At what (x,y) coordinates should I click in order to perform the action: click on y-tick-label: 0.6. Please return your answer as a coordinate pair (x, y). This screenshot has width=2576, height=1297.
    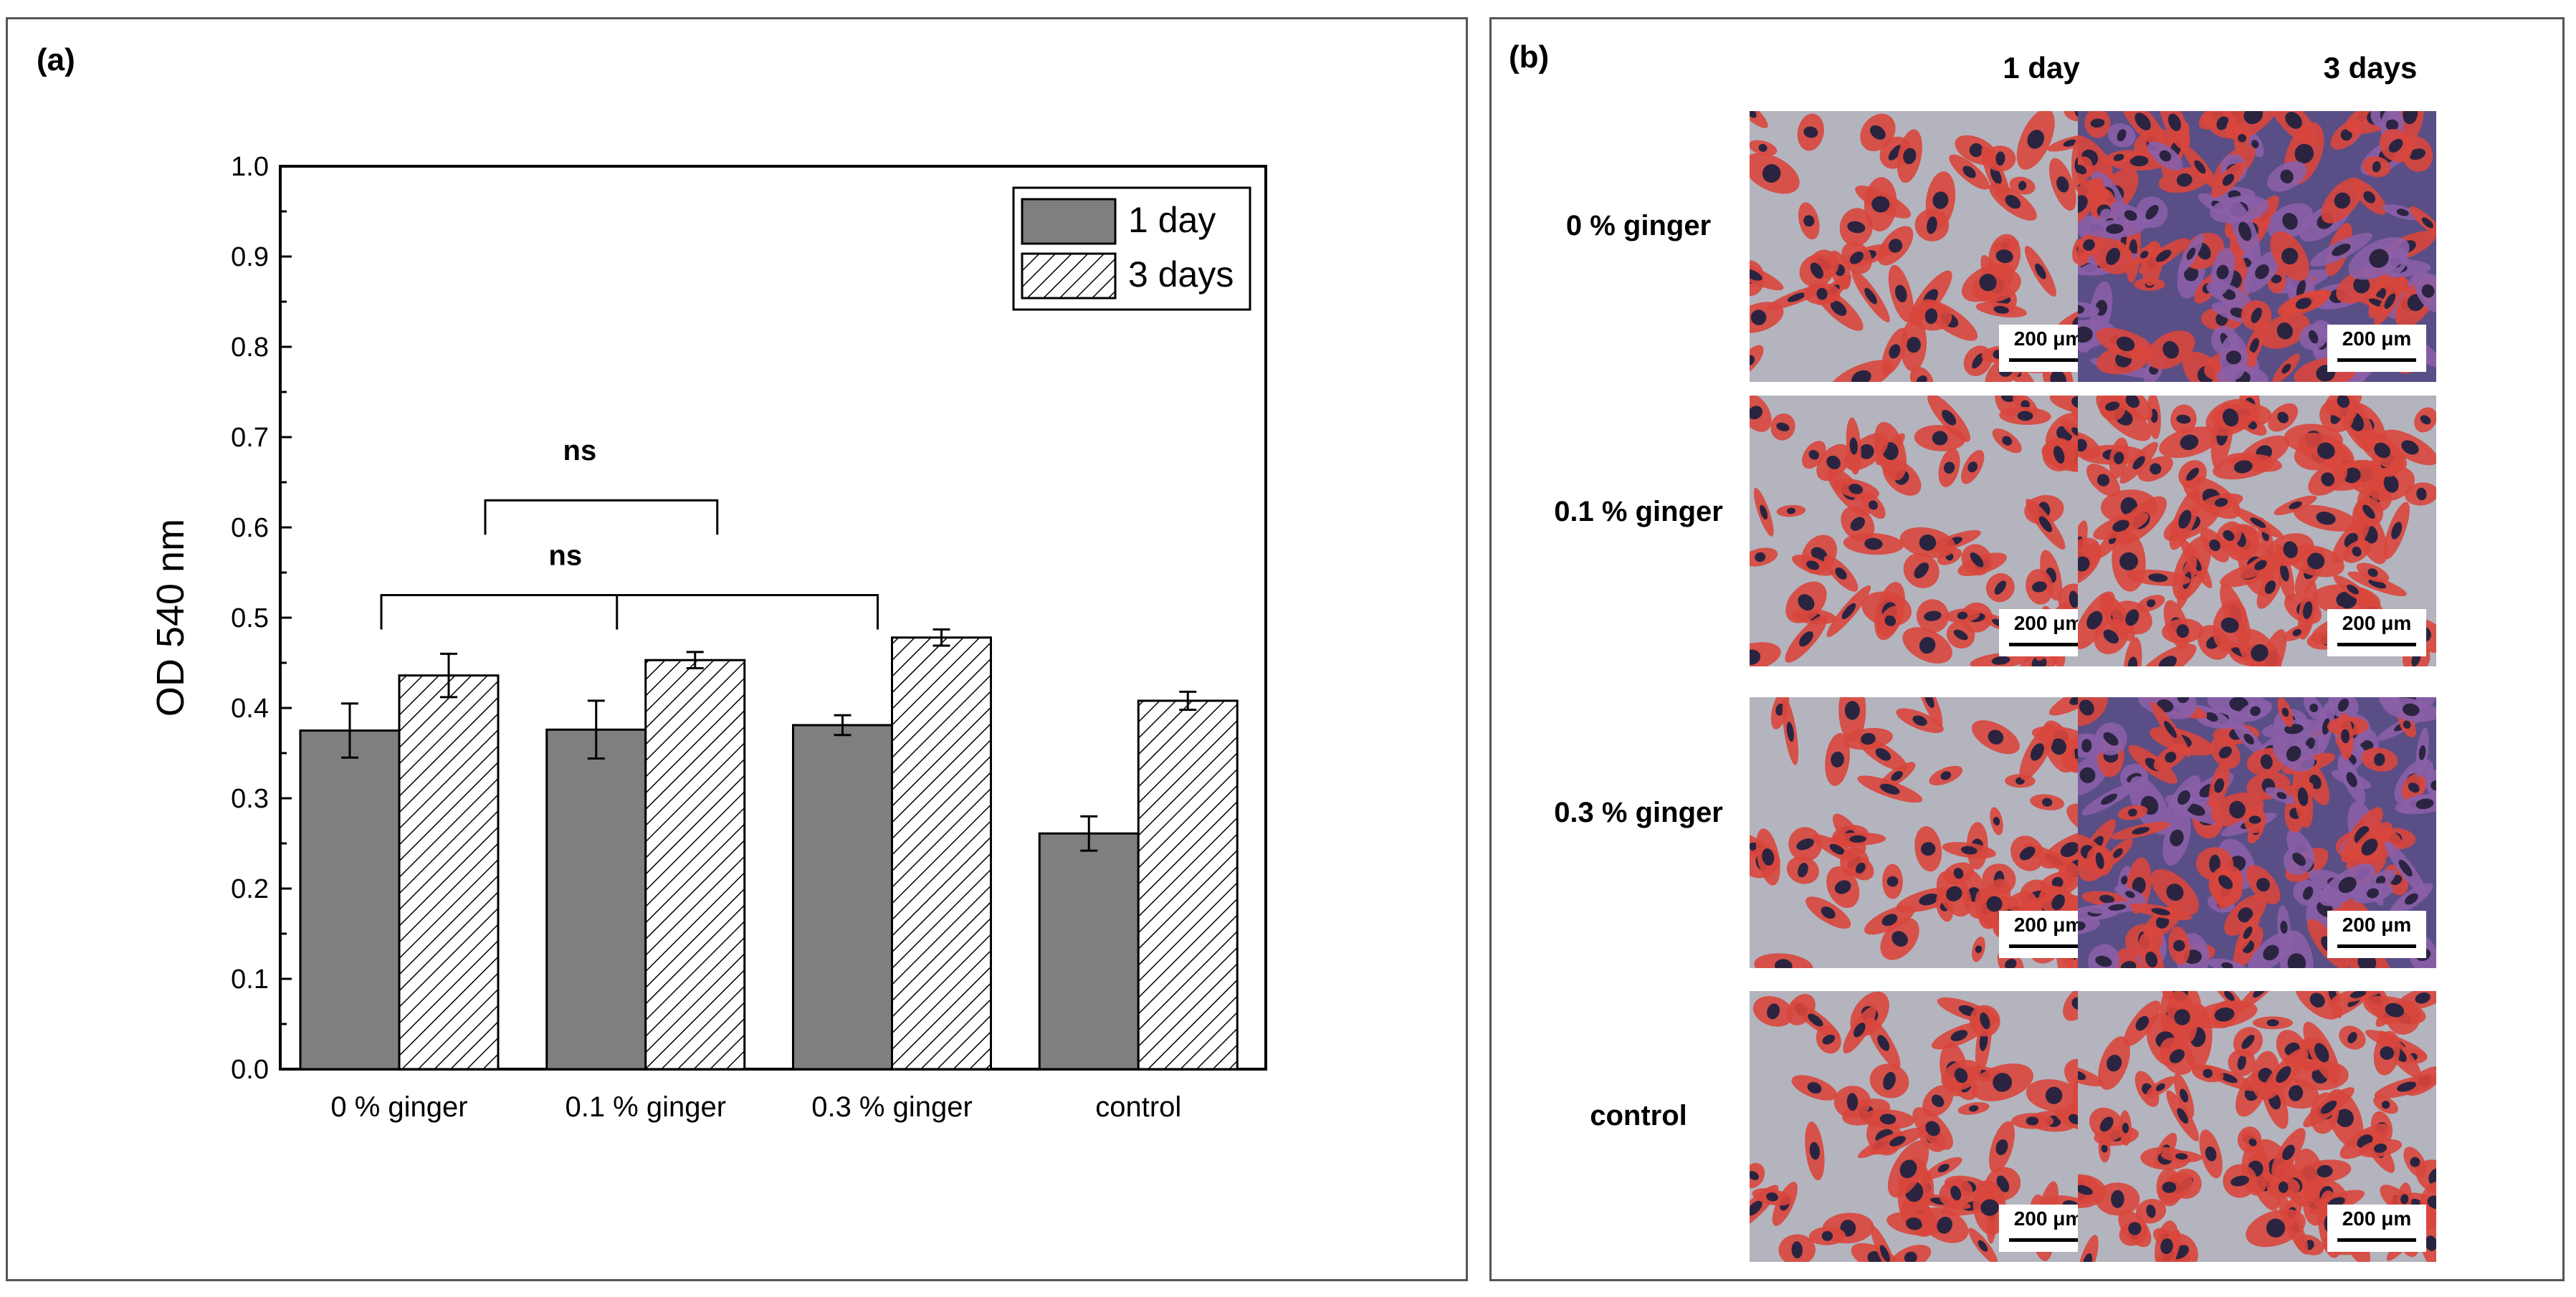
    Looking at the image, I should click on (250, 528).